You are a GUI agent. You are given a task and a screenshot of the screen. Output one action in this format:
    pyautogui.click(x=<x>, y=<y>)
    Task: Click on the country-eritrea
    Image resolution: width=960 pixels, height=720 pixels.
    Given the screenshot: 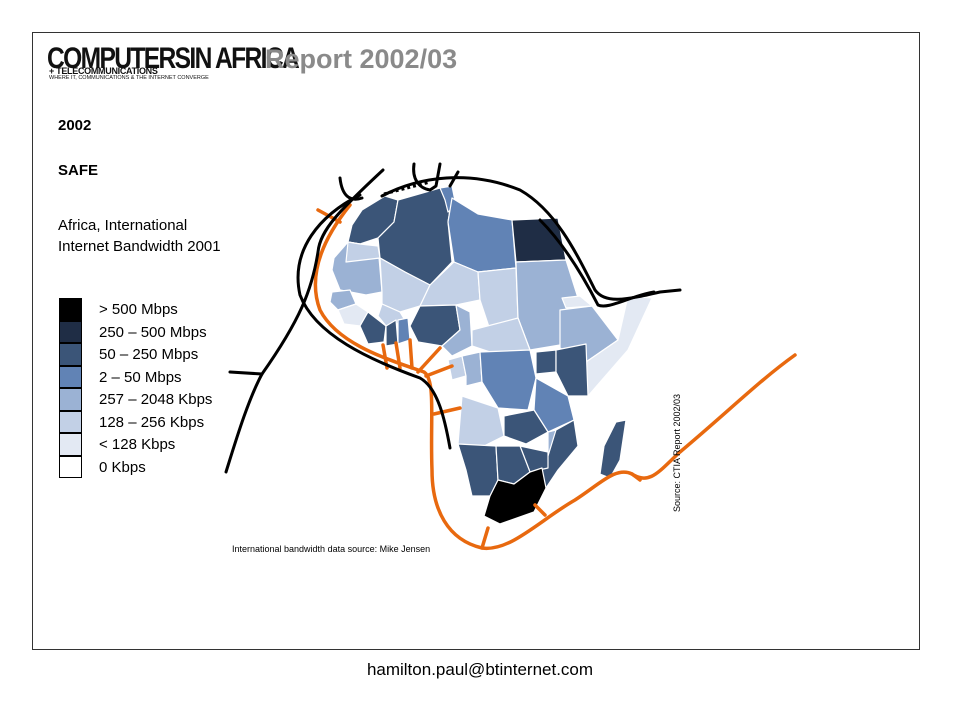 What is the action you would take?
    pyautogui.click(x=577, y=302)
    